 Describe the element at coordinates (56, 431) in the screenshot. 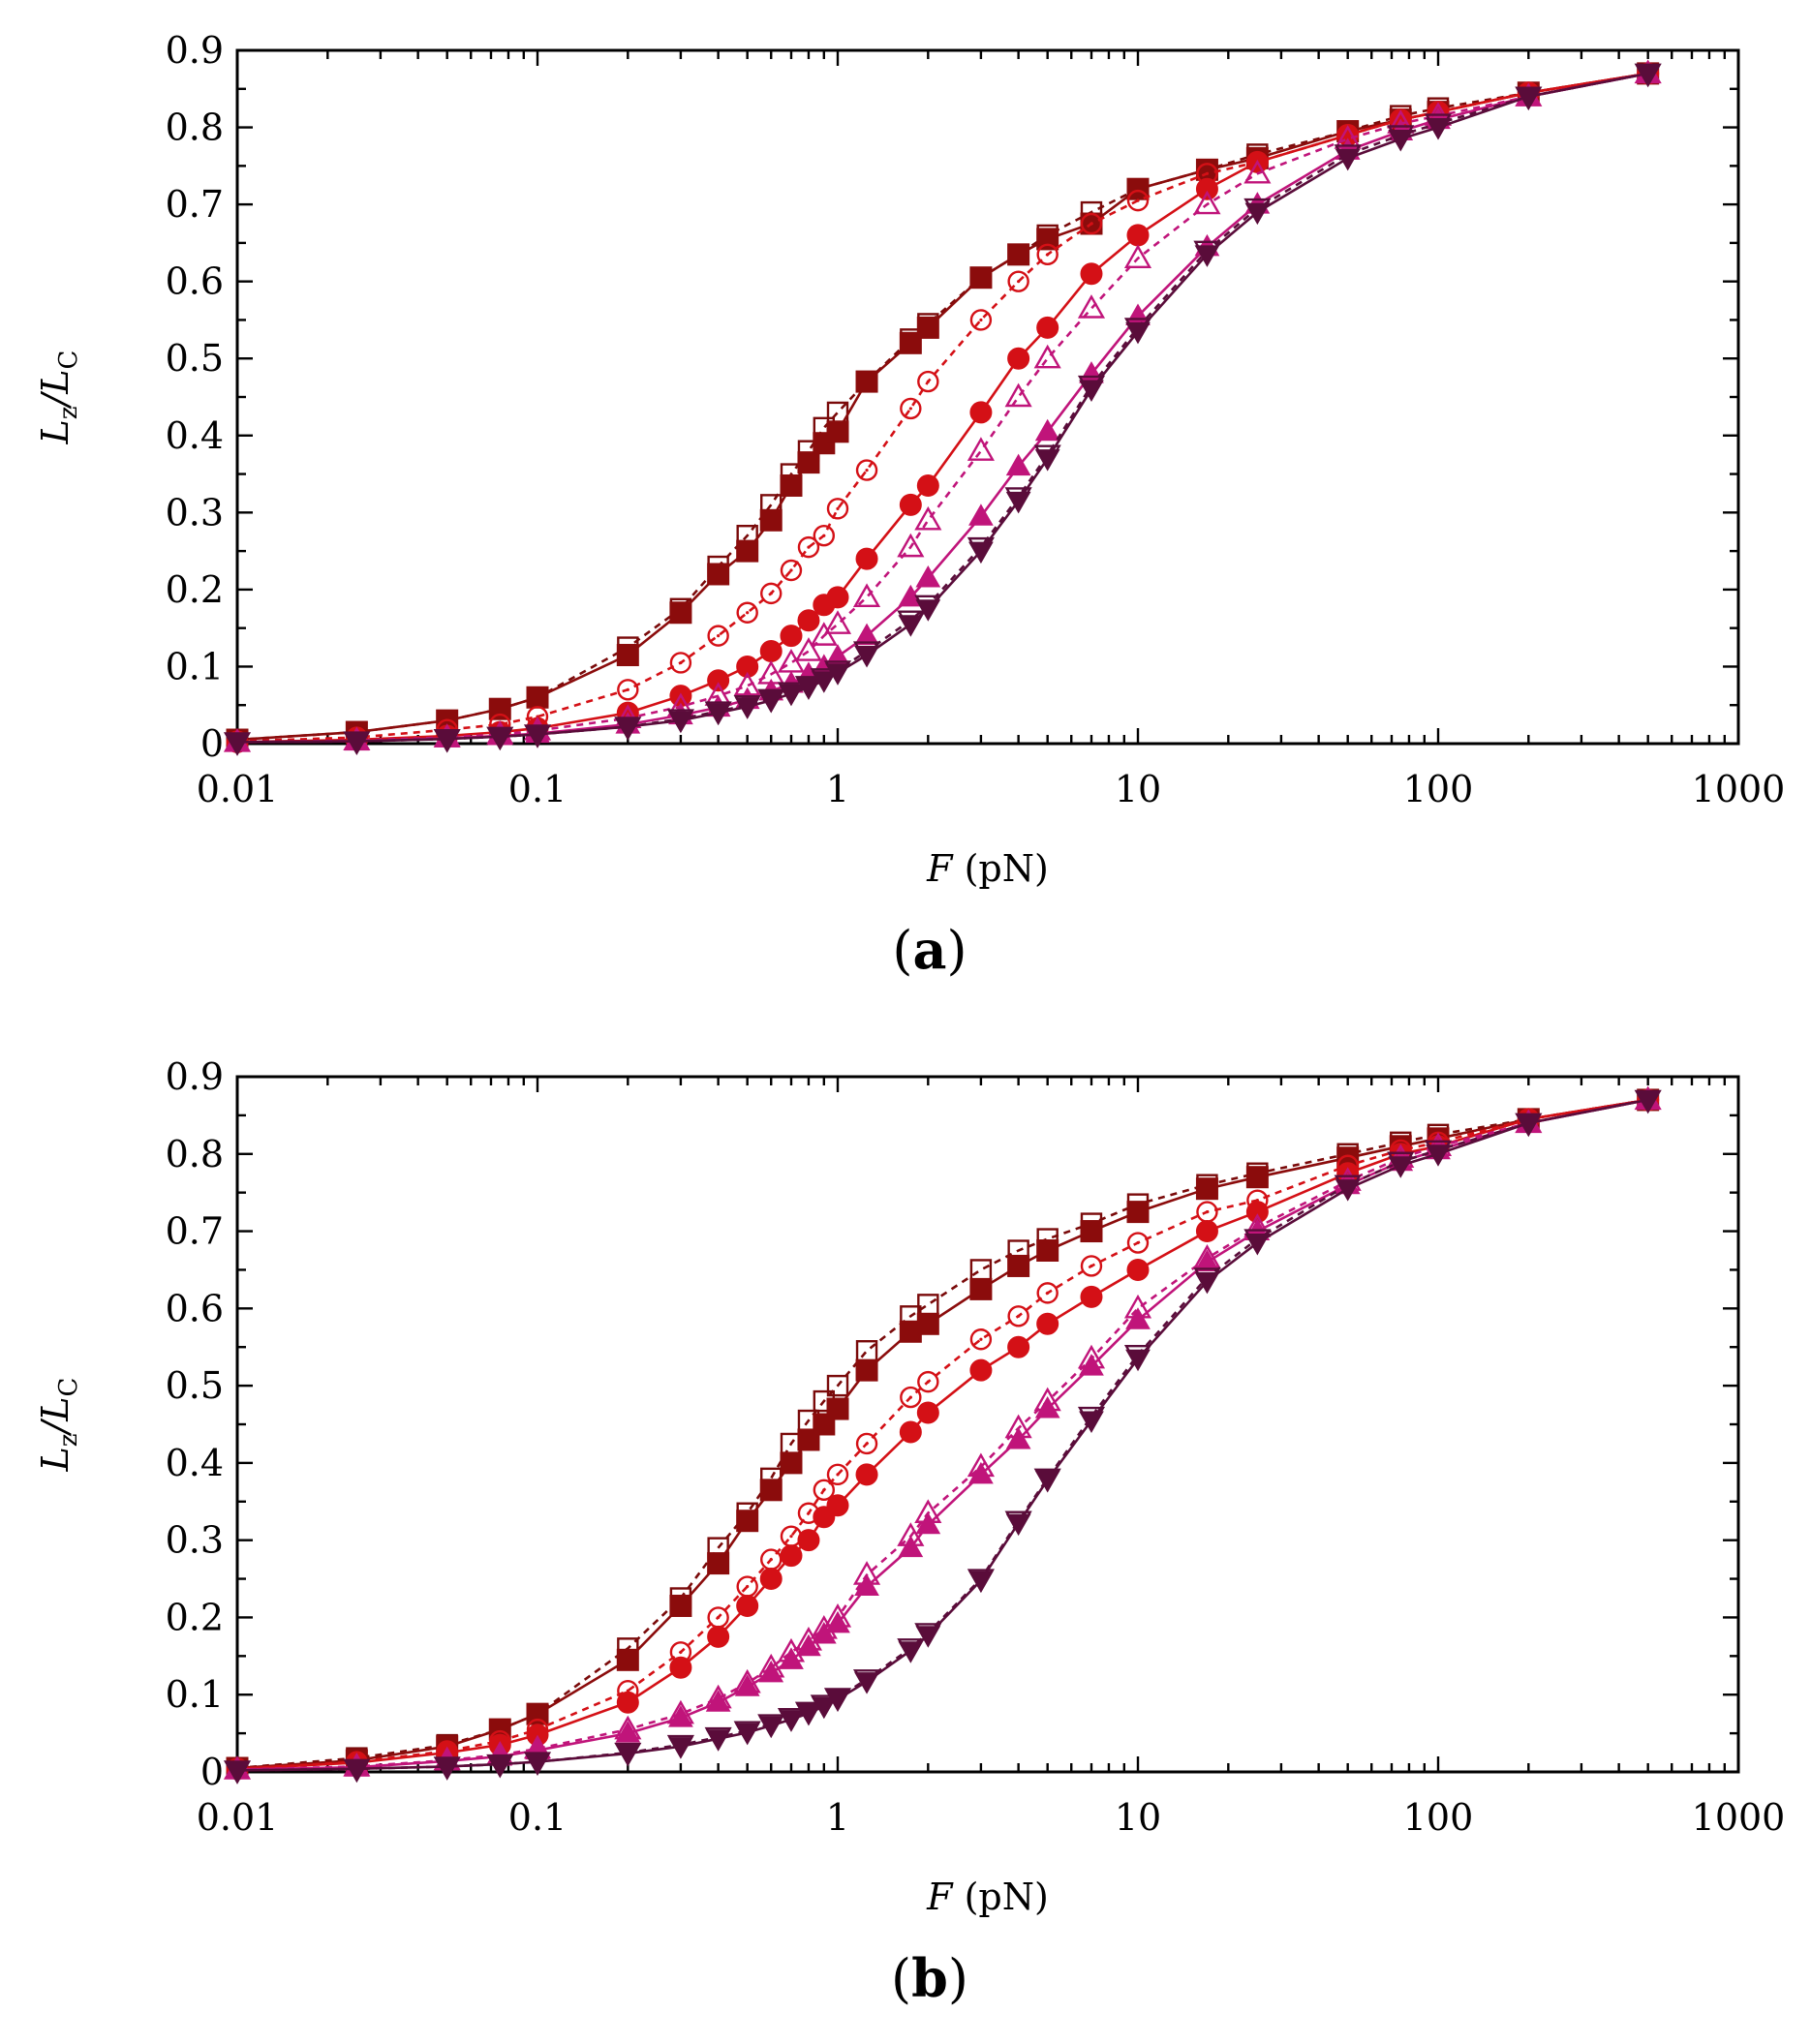

I see `y-axis-symbol: L` at that location.